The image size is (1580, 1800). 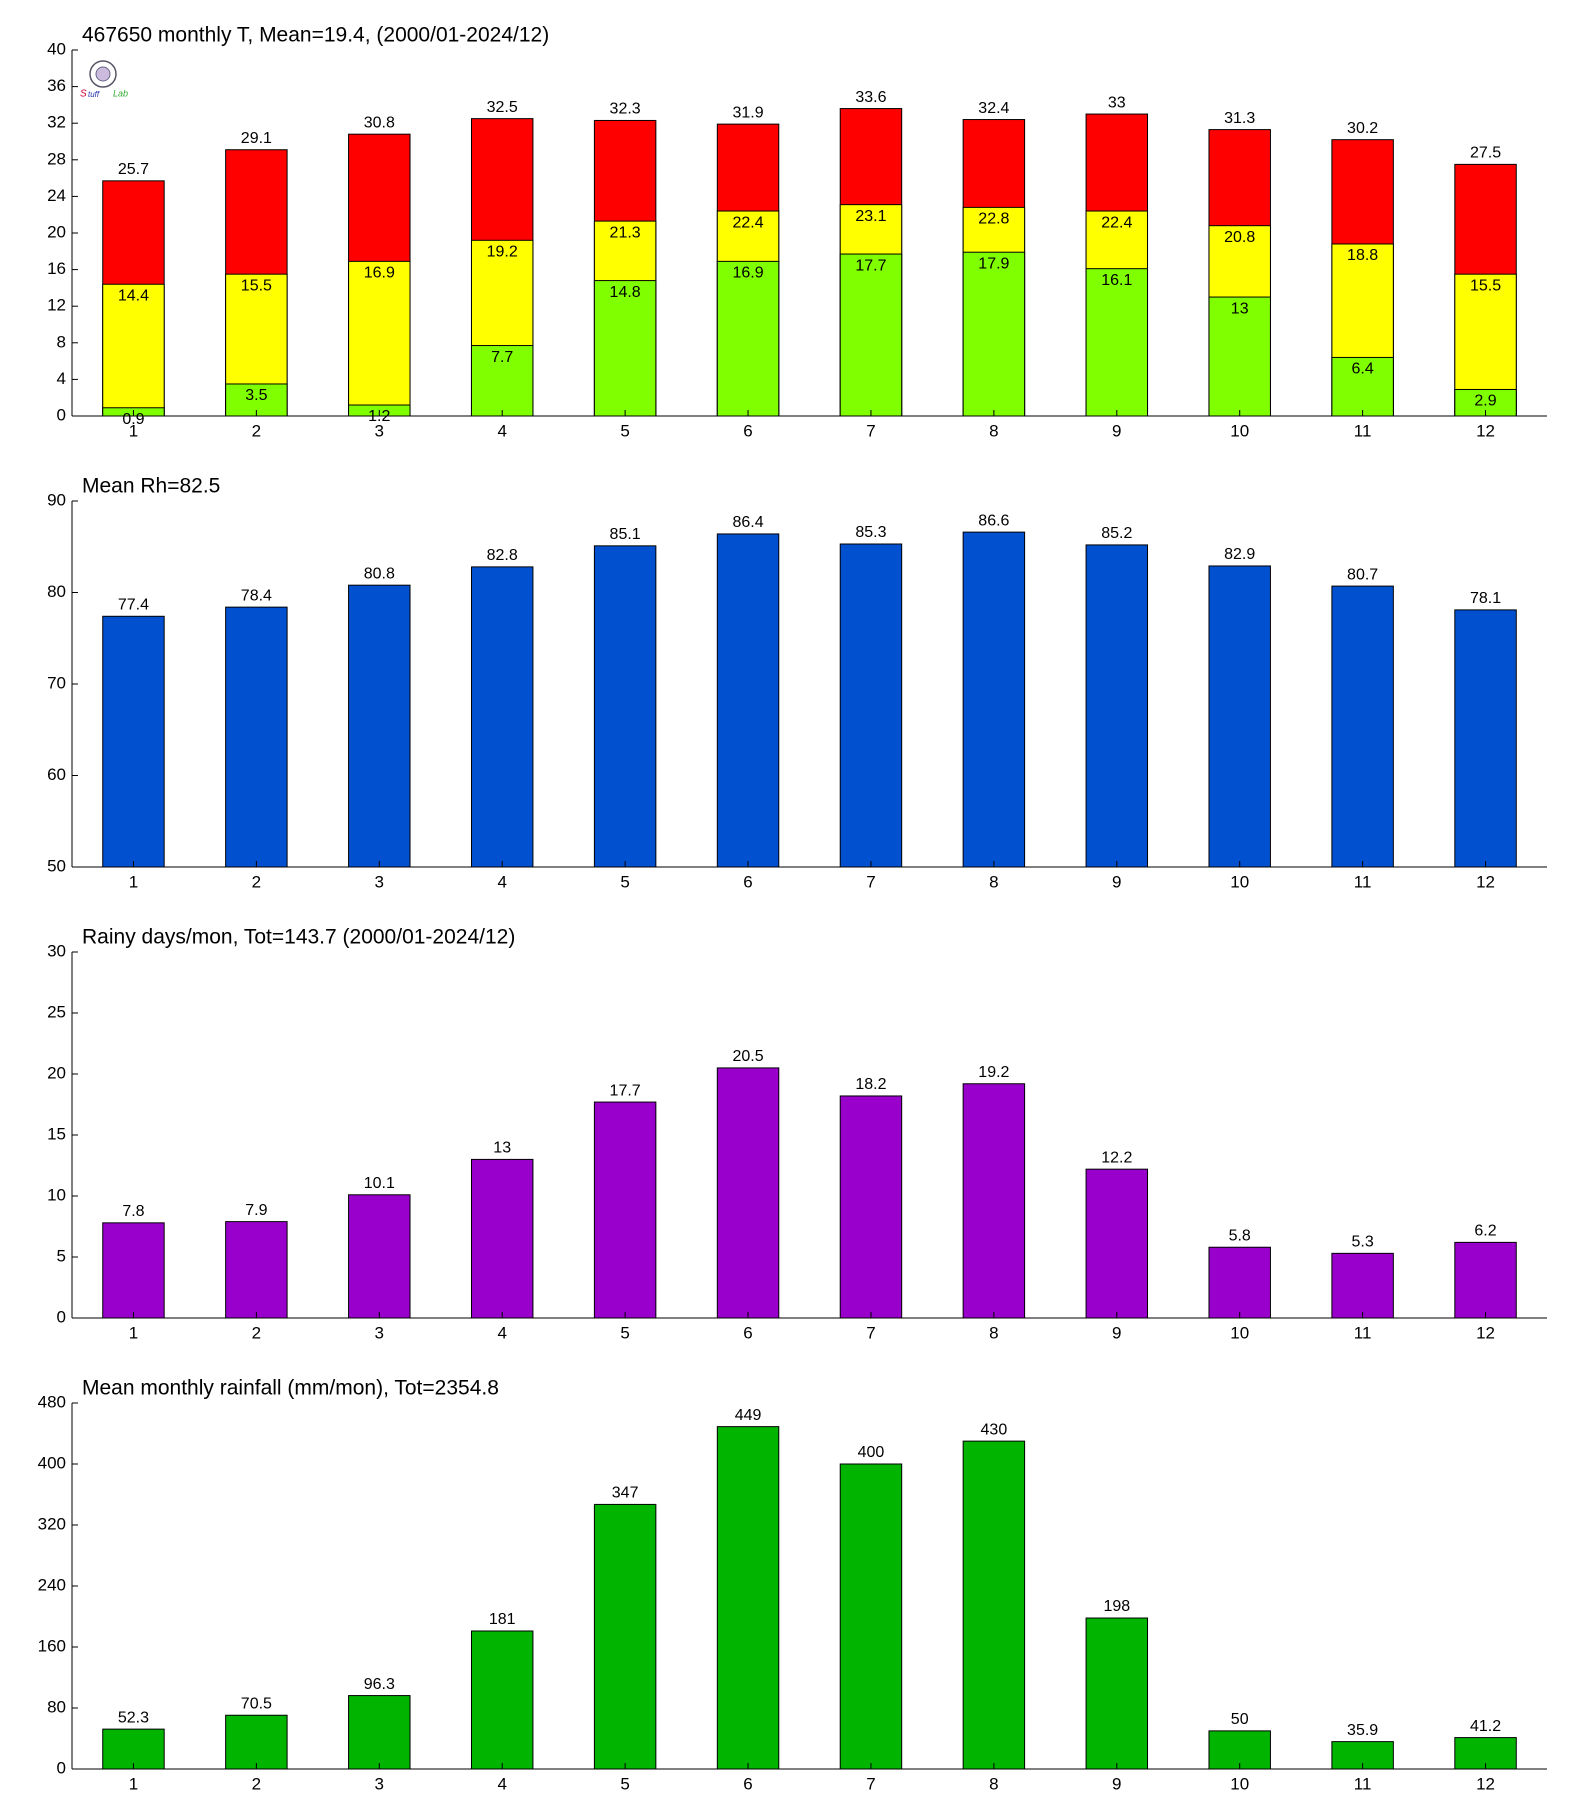 What do you see at coordinates (502, 1148) in the screenshot?
I see `value-label: 13` at bounding box center [502, 1148].